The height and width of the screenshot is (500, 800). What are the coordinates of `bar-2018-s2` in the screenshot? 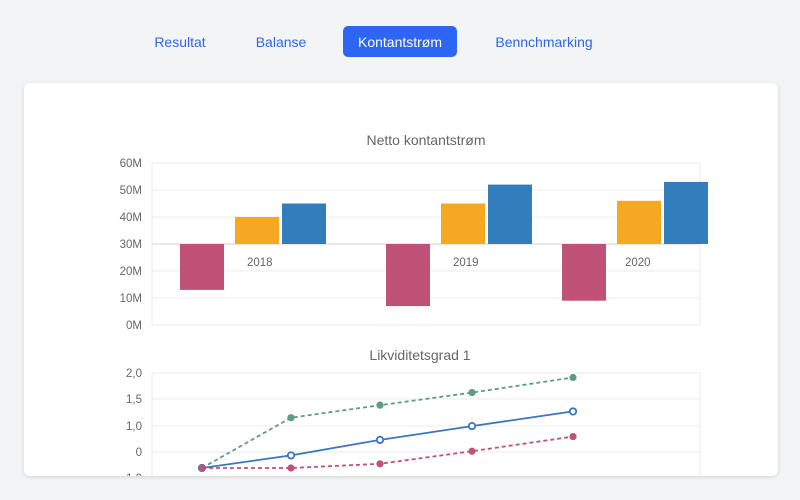 It's located at (304, 223).